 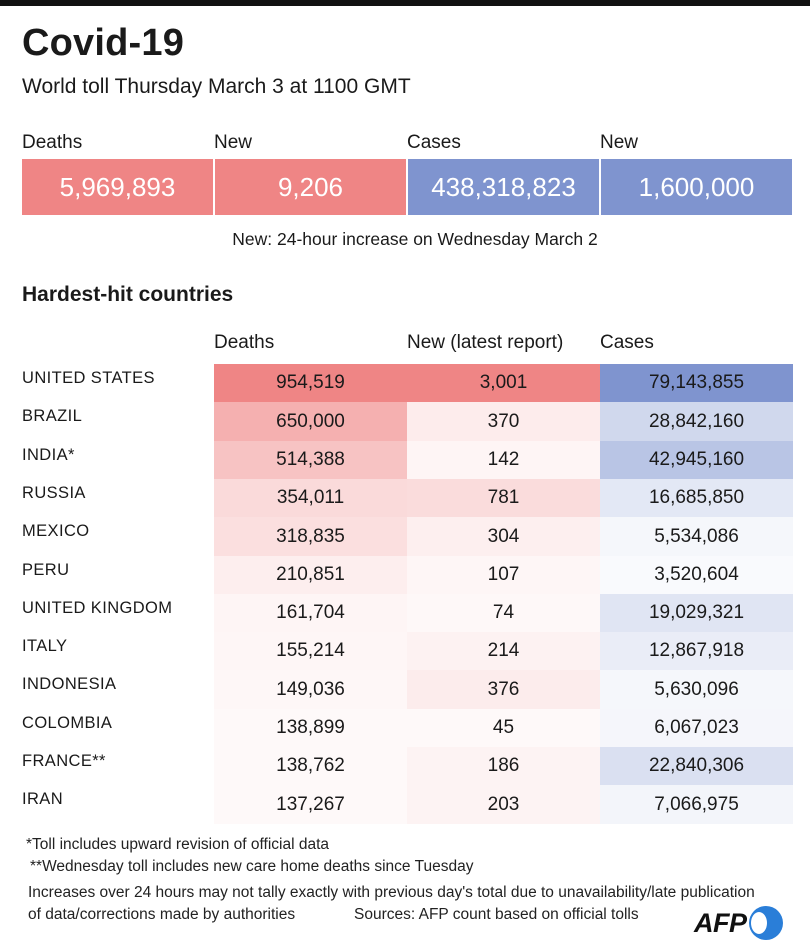 I want to click on country-label: FRANCE**, so click(x=64, y=761).